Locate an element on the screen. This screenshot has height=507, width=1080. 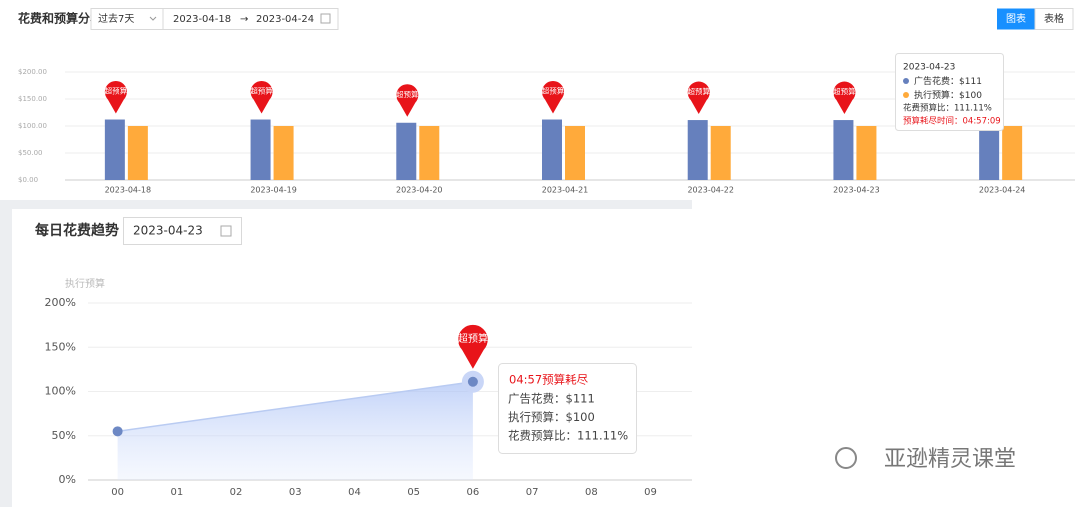
chevron is located at coordinates (153, 18).